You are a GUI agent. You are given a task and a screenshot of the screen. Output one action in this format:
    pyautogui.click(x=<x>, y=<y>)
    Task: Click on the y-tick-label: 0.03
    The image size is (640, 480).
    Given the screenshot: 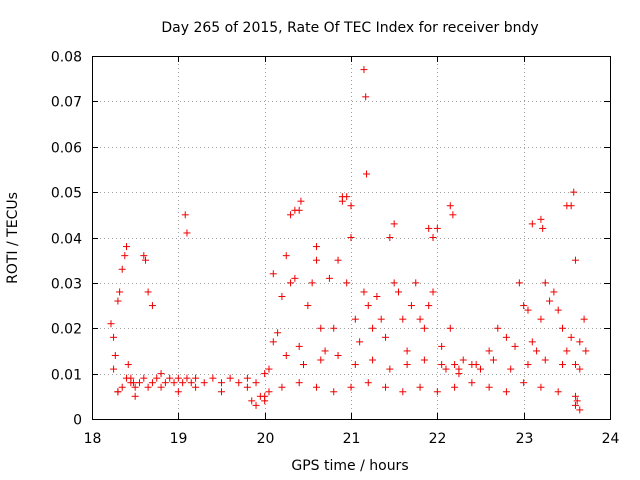 What is the action you would take?
    pyautogui.click(x=66, y=285)
    